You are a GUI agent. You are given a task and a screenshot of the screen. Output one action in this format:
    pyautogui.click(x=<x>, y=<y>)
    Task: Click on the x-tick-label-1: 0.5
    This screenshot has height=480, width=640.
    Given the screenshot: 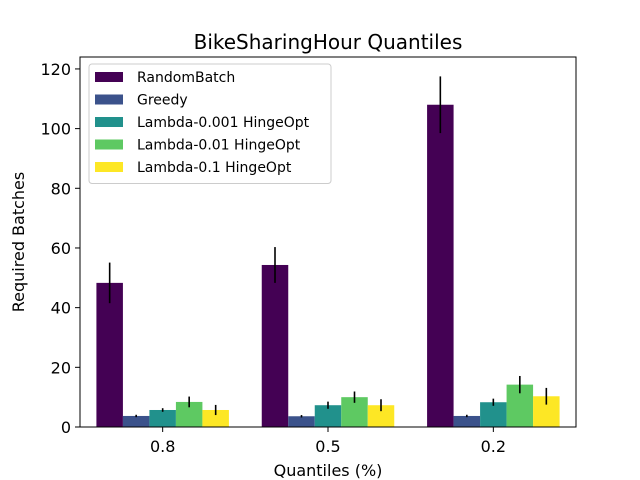 What is the action you would take?
    pyautogui.click(x=327, y=446)
    